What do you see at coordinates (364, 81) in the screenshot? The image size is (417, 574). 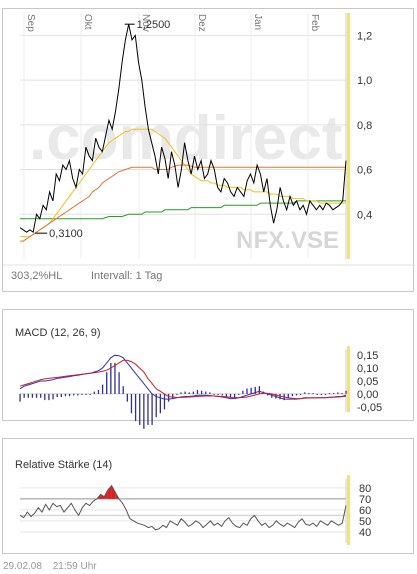 I see `y-tick-label: 1,0` at bounding box center [364, 81].